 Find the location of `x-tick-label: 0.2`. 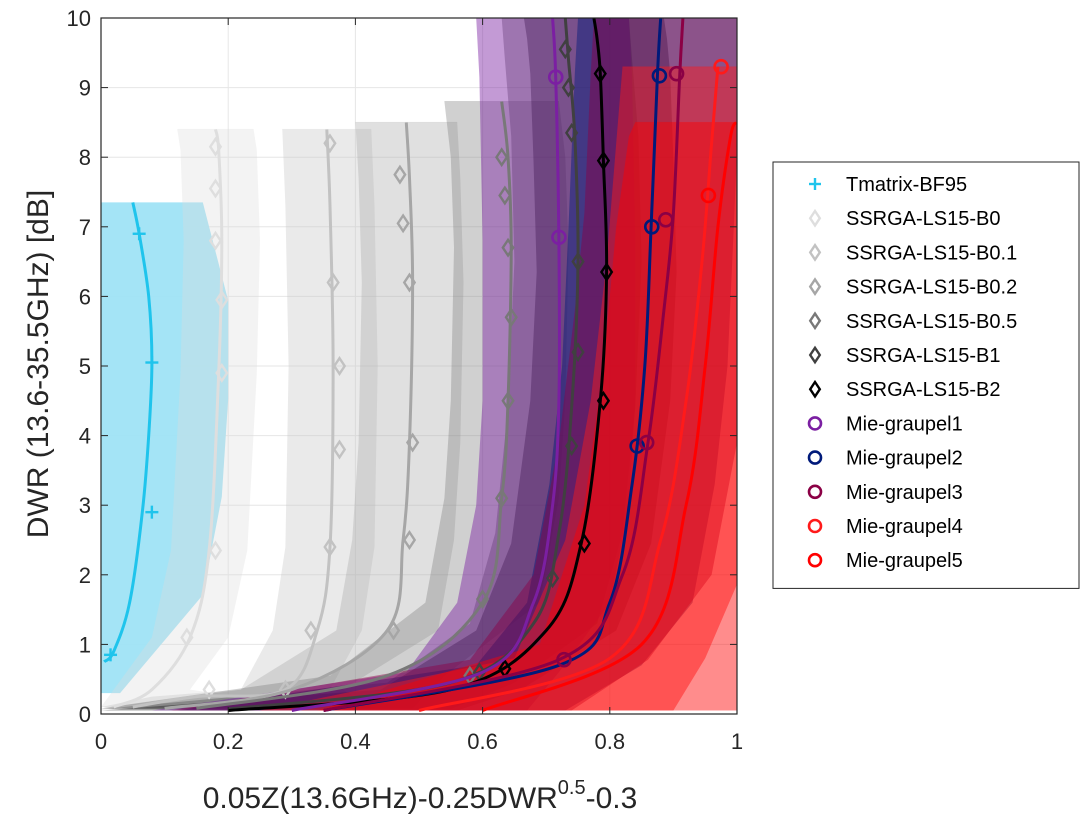

x-tick-label: 0.2 is located at coordinates (228, 741).